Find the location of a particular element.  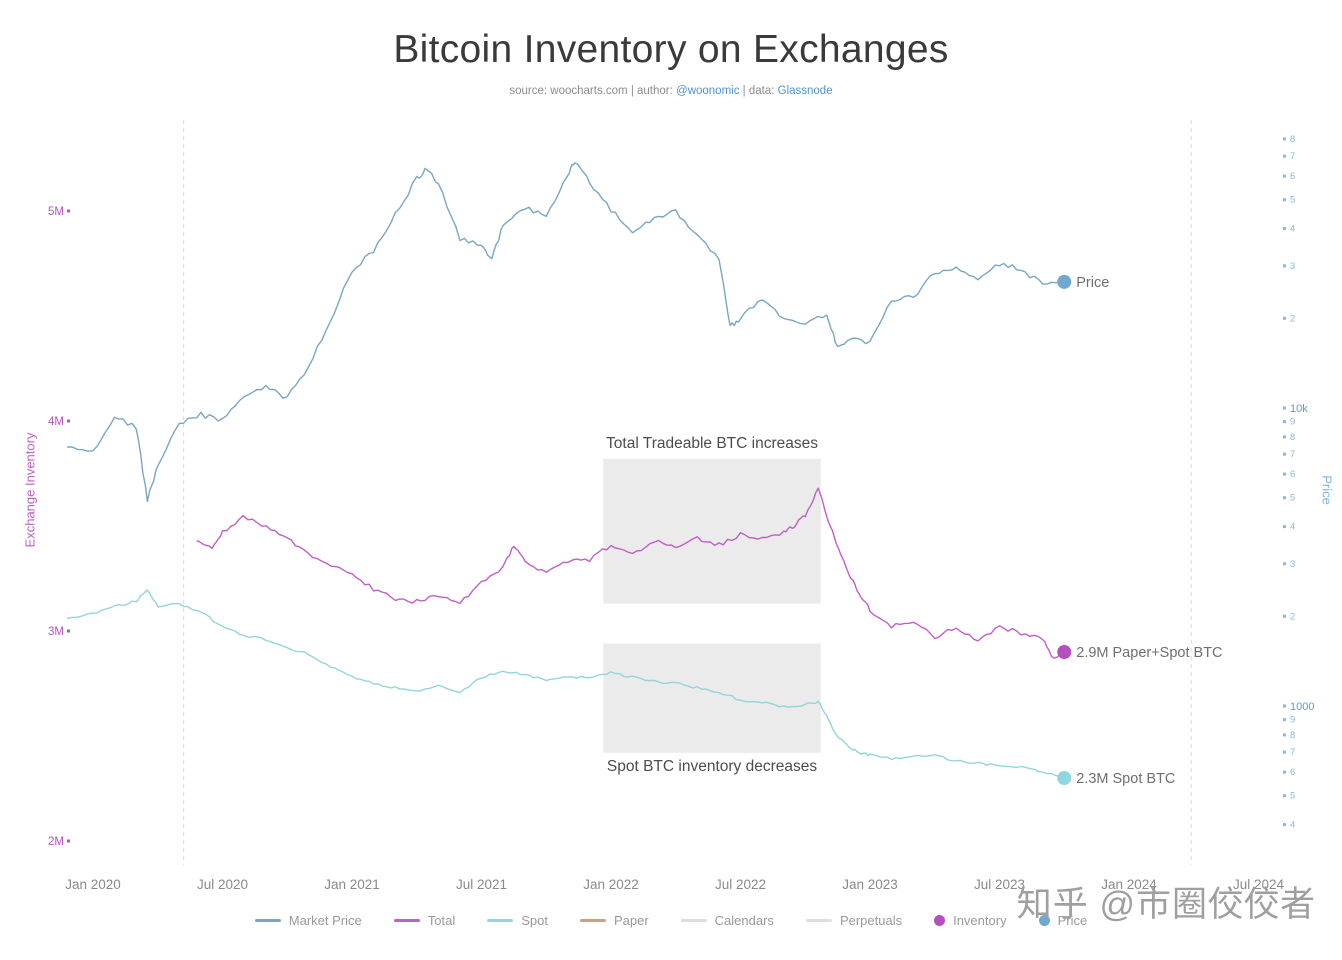

left-tick-label: 4M is located at coordinates (56, 422).